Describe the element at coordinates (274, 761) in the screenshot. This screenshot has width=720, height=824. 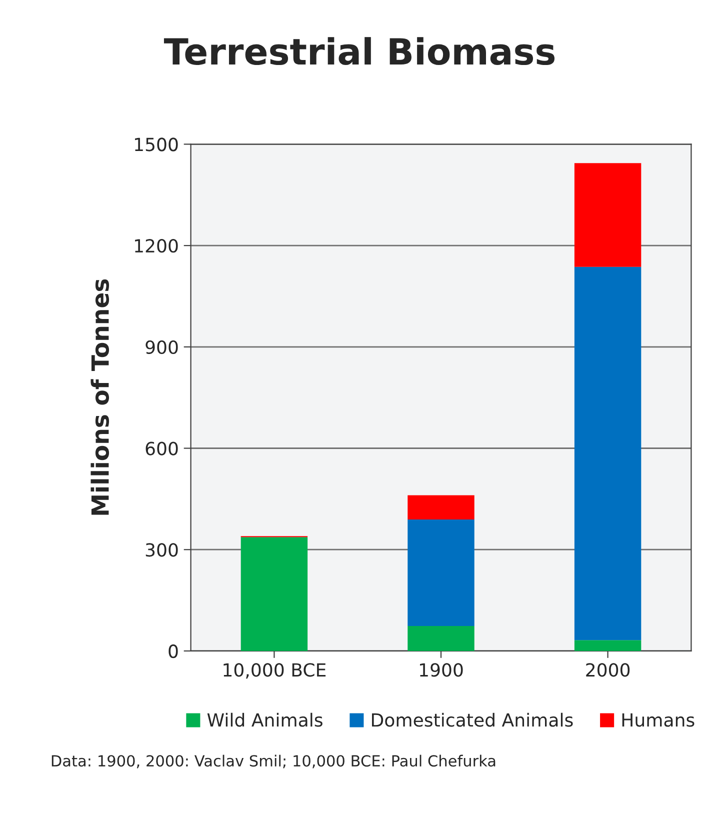
I see `text: Data: 1900, 2000: Vaclav Smil; 10,000 BCE: Paul Chefurka` at that location.